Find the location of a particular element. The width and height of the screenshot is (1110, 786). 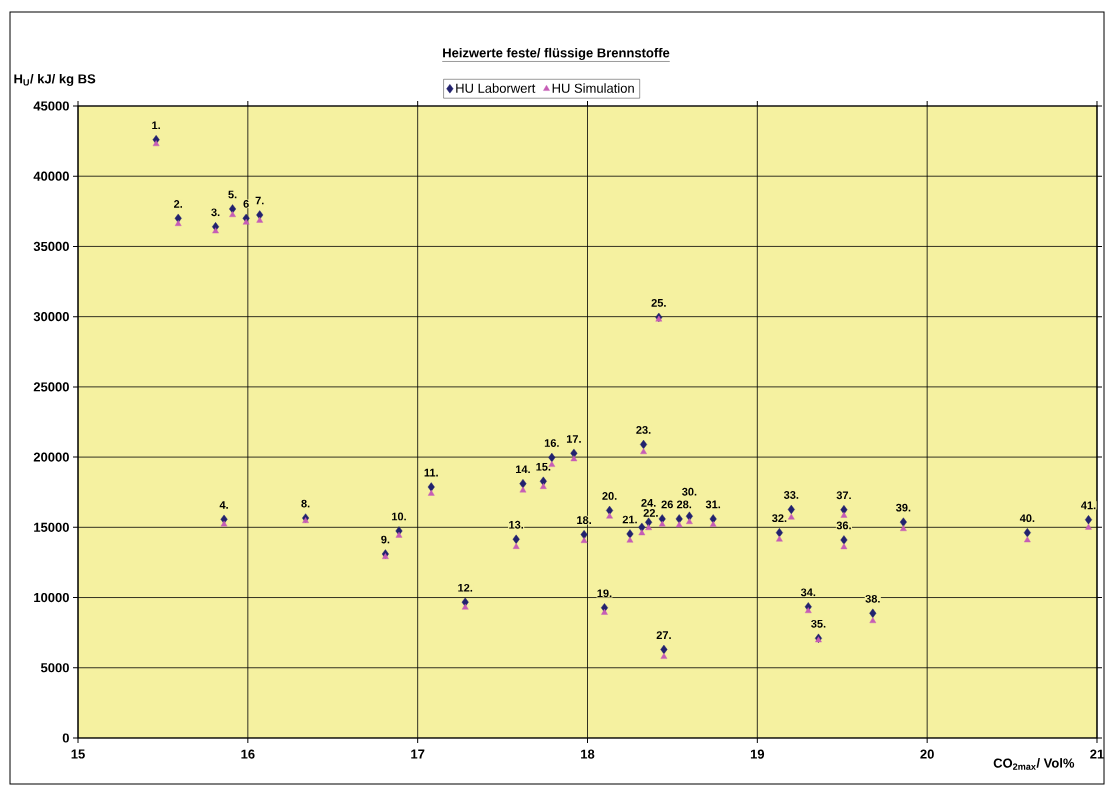

annotation: 8. is located at coordinates (305, 503).